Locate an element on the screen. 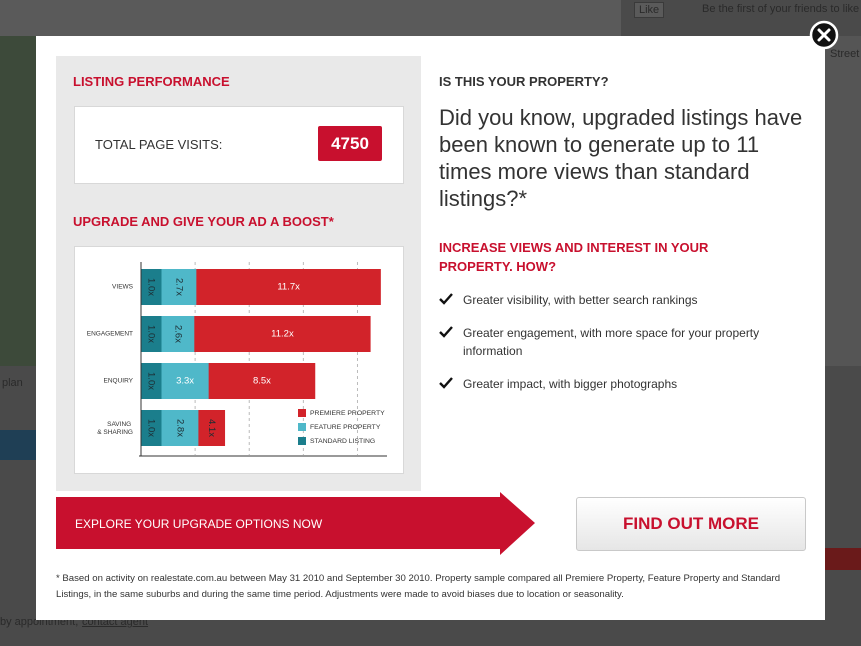 The width and height of the screenshot is (861, 646). bg-map is located at coordinates (843, 201).